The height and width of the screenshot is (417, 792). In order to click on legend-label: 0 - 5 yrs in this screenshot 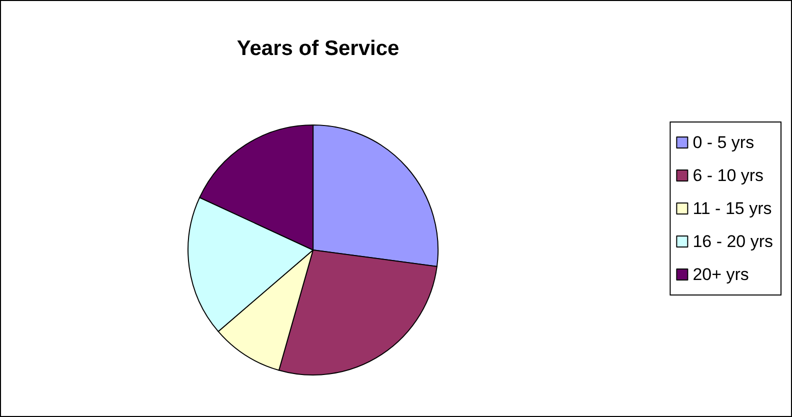, I will do `click(723, 142)`.